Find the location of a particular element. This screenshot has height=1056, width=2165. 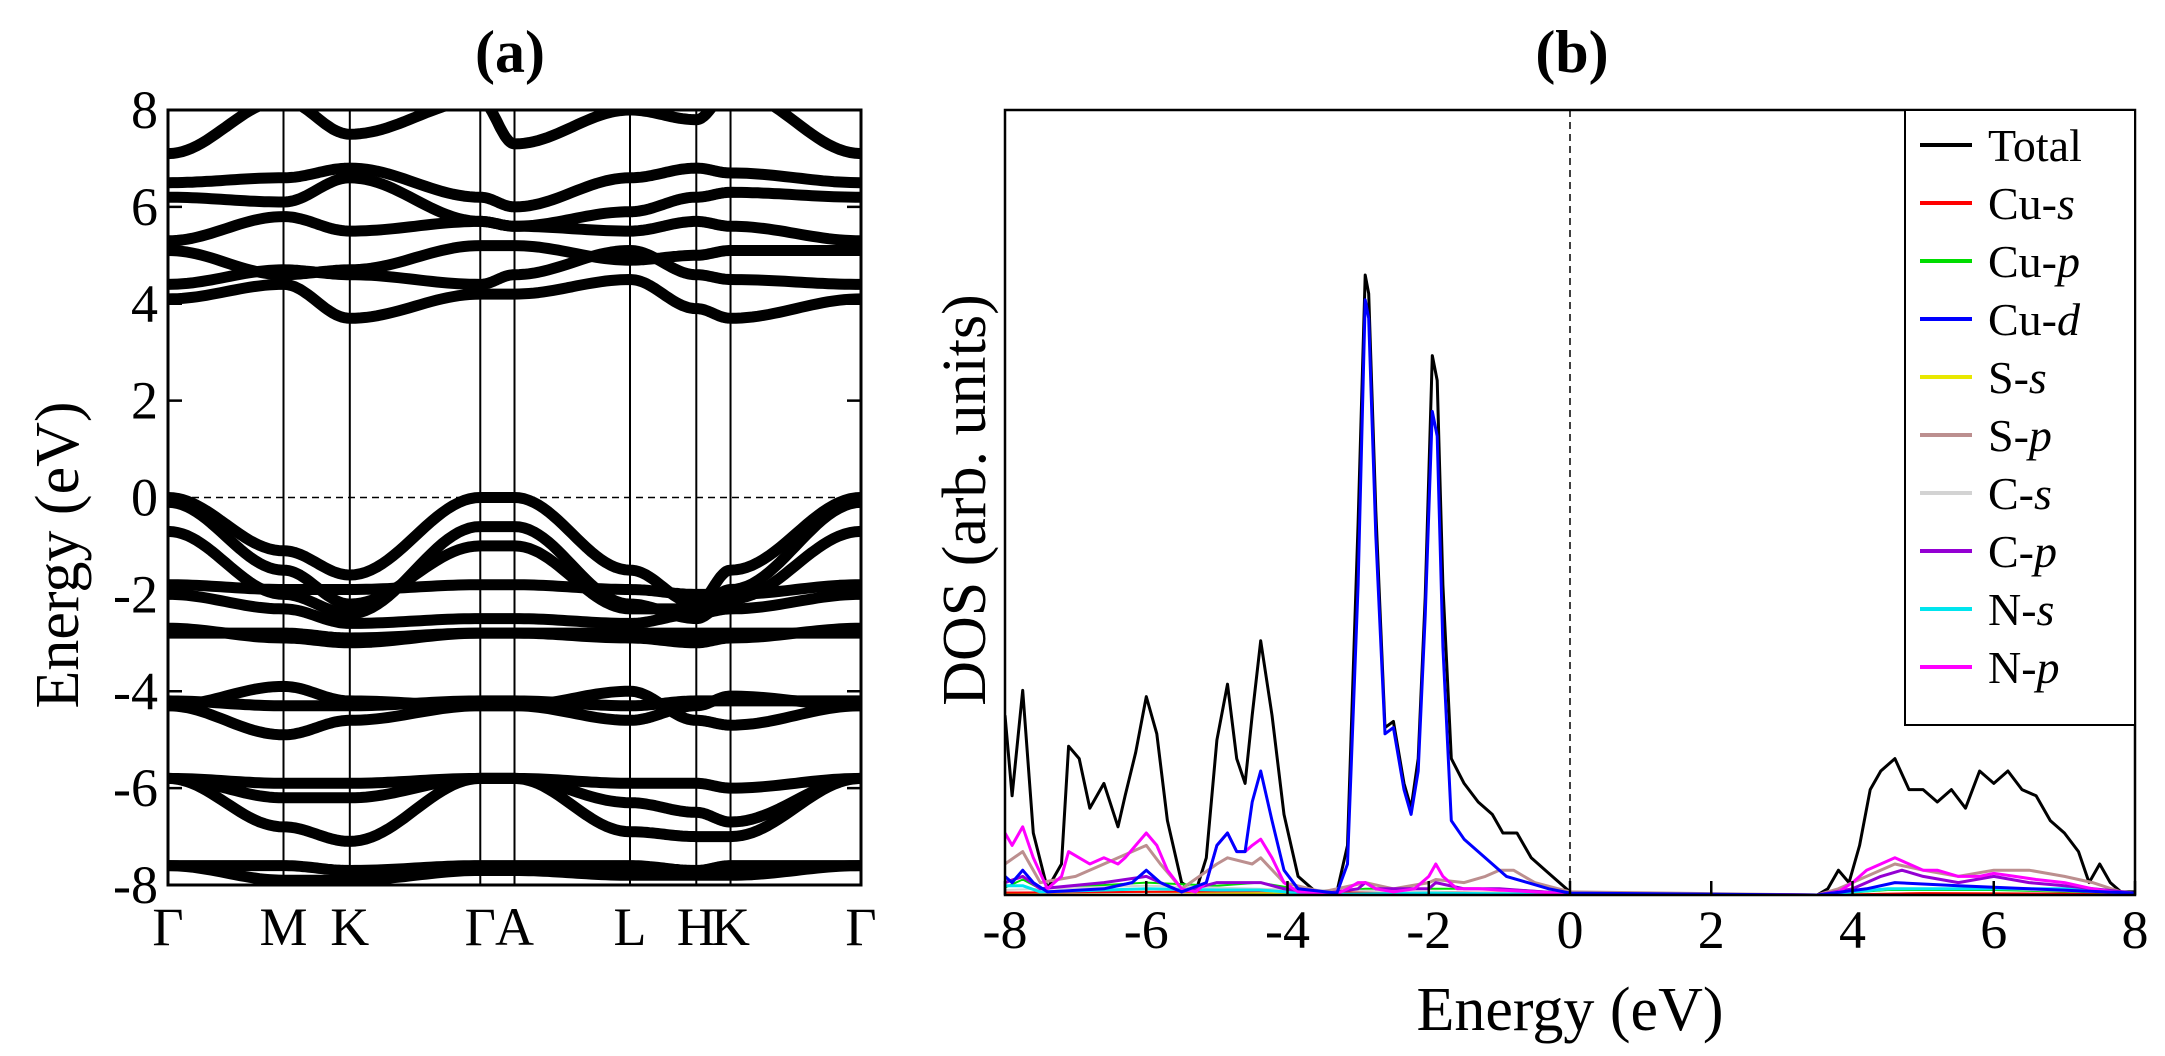

xtick-label: 2 is located at coordinates (1711, 930).